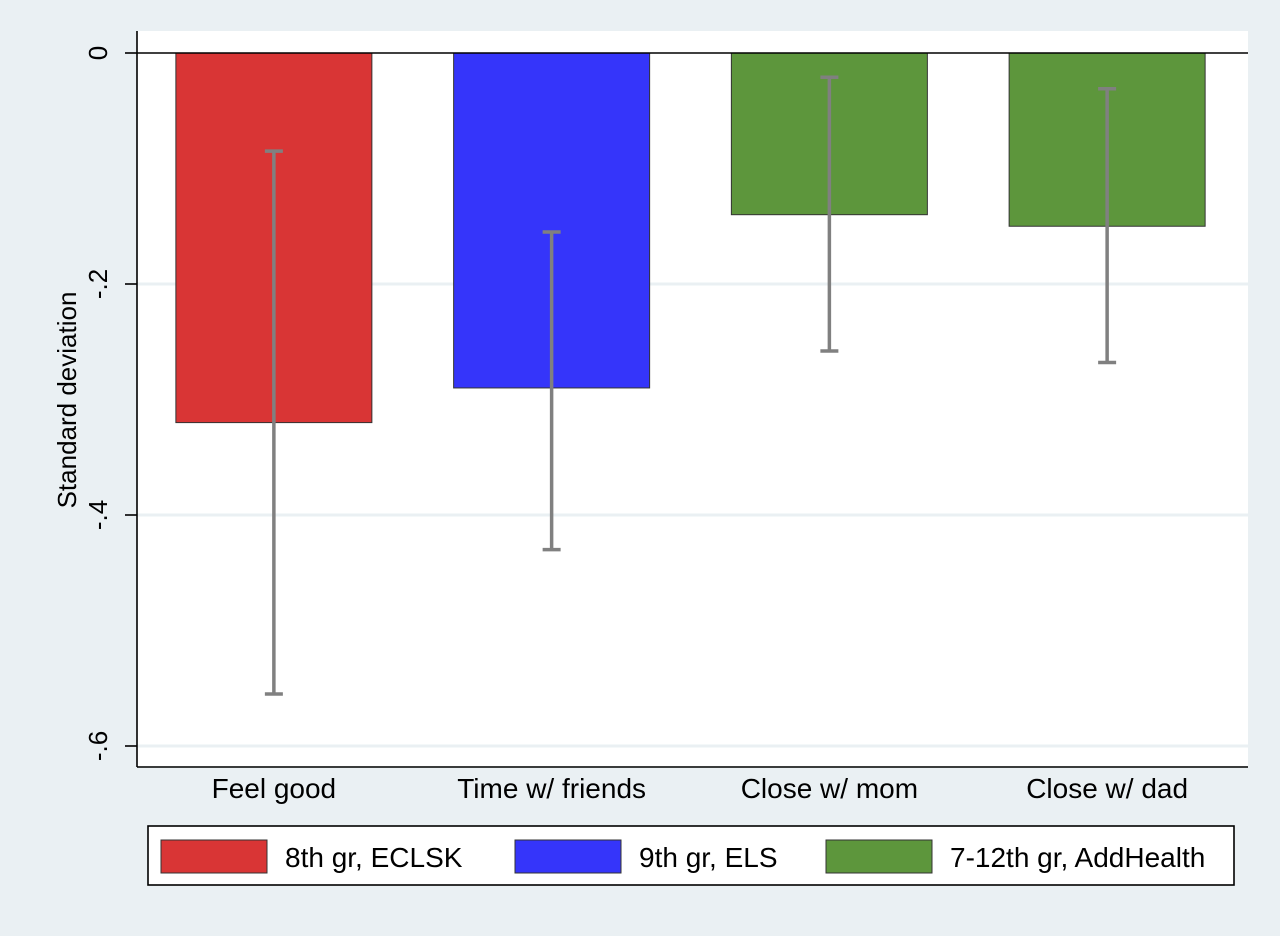 This screenshot has width=1280, height=936. I want to click on legend-box, so click(691, 855).